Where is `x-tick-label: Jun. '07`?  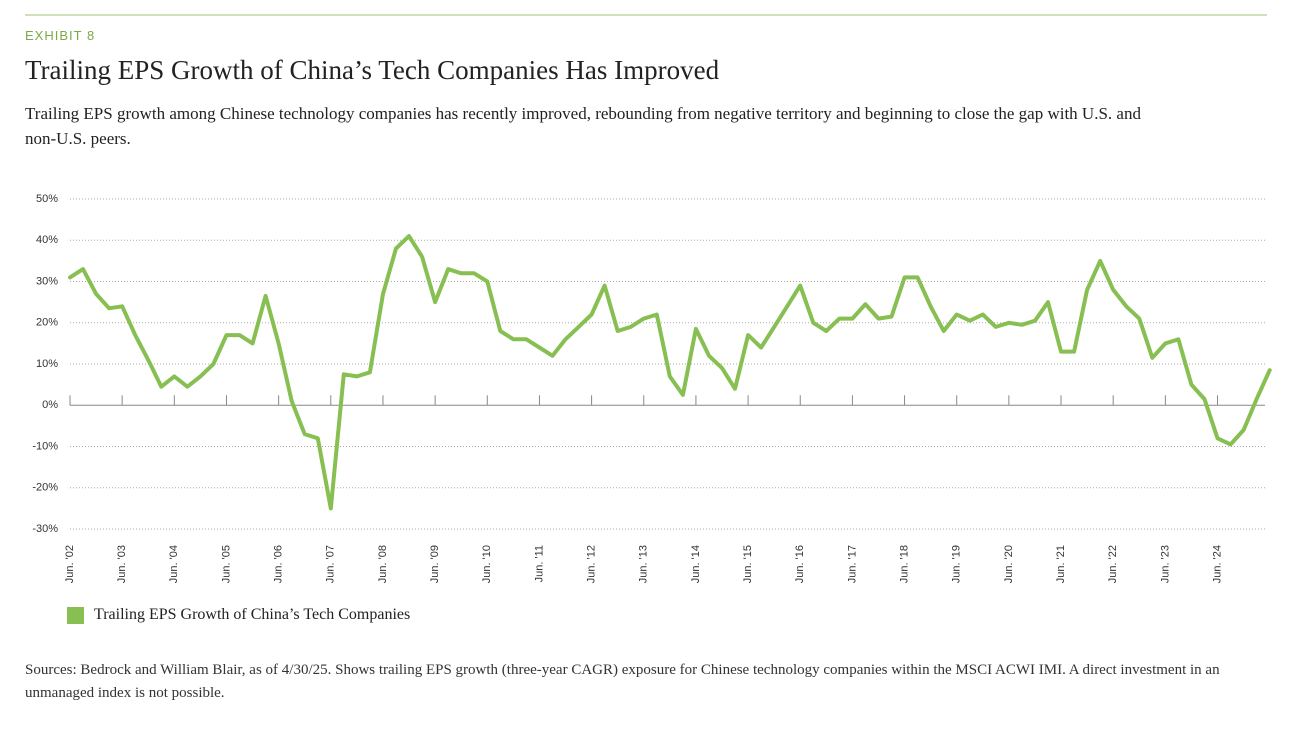
x-tick-label: Jun. '07 is located at coordinates (331, 564).